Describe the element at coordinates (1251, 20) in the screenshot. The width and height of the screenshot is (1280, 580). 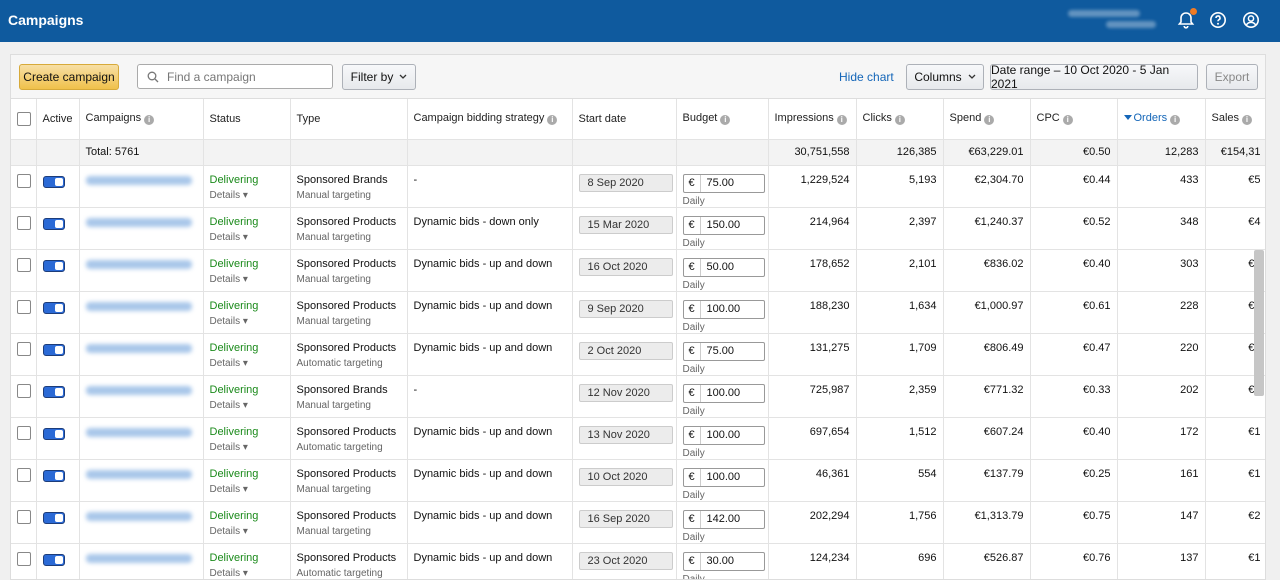
I see `account-icon` at that location.